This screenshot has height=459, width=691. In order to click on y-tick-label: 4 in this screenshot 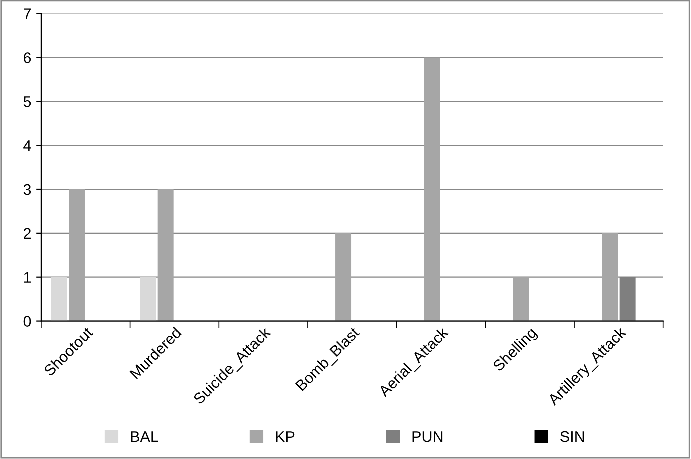, I will do `click(28, 146)`.